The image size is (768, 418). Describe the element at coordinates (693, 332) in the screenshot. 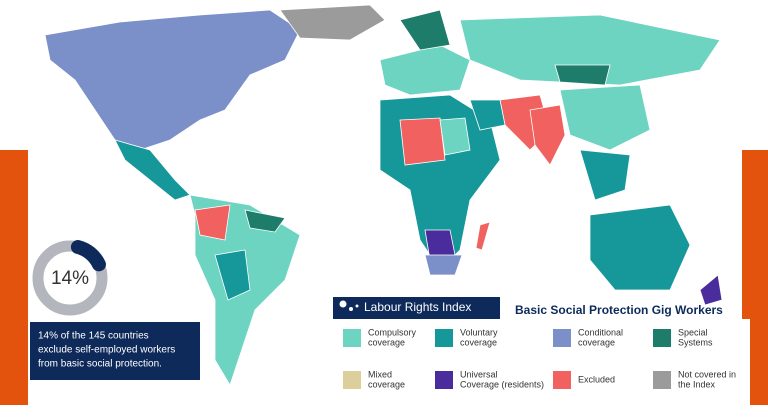

I see `legend-label: Special` at that location.